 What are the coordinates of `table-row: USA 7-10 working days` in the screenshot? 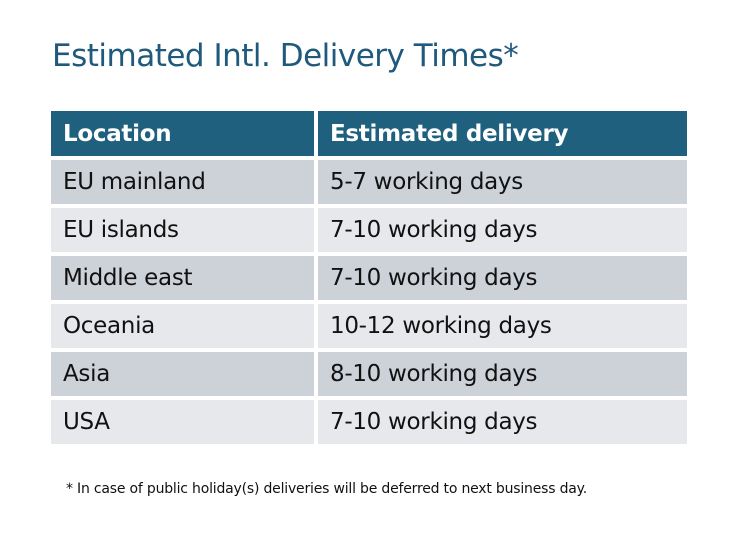 It's located at (369, 422).